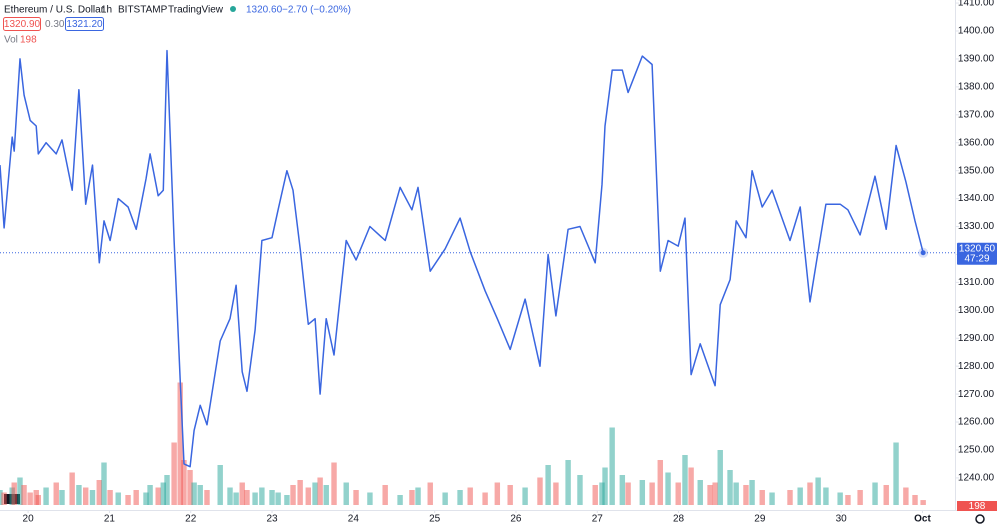 The height and width of the screenshot is (525, 997). What do you see at coordinates (598, 519) in the screenshot?
I see `x-tick-label: 27` at bounding box center [598, 519].